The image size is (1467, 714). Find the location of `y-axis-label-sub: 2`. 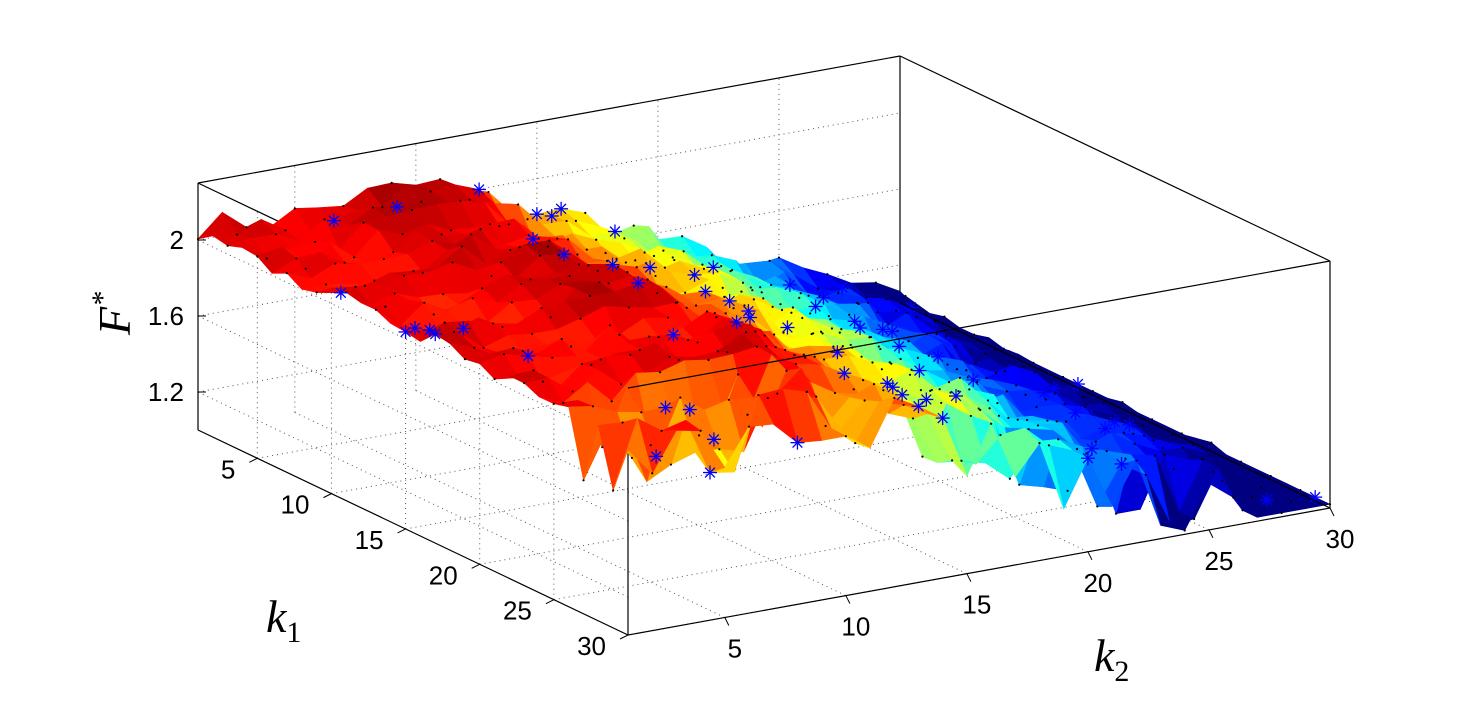

y-axis-label-sub: 2 is located at coordinates (1121, 671).